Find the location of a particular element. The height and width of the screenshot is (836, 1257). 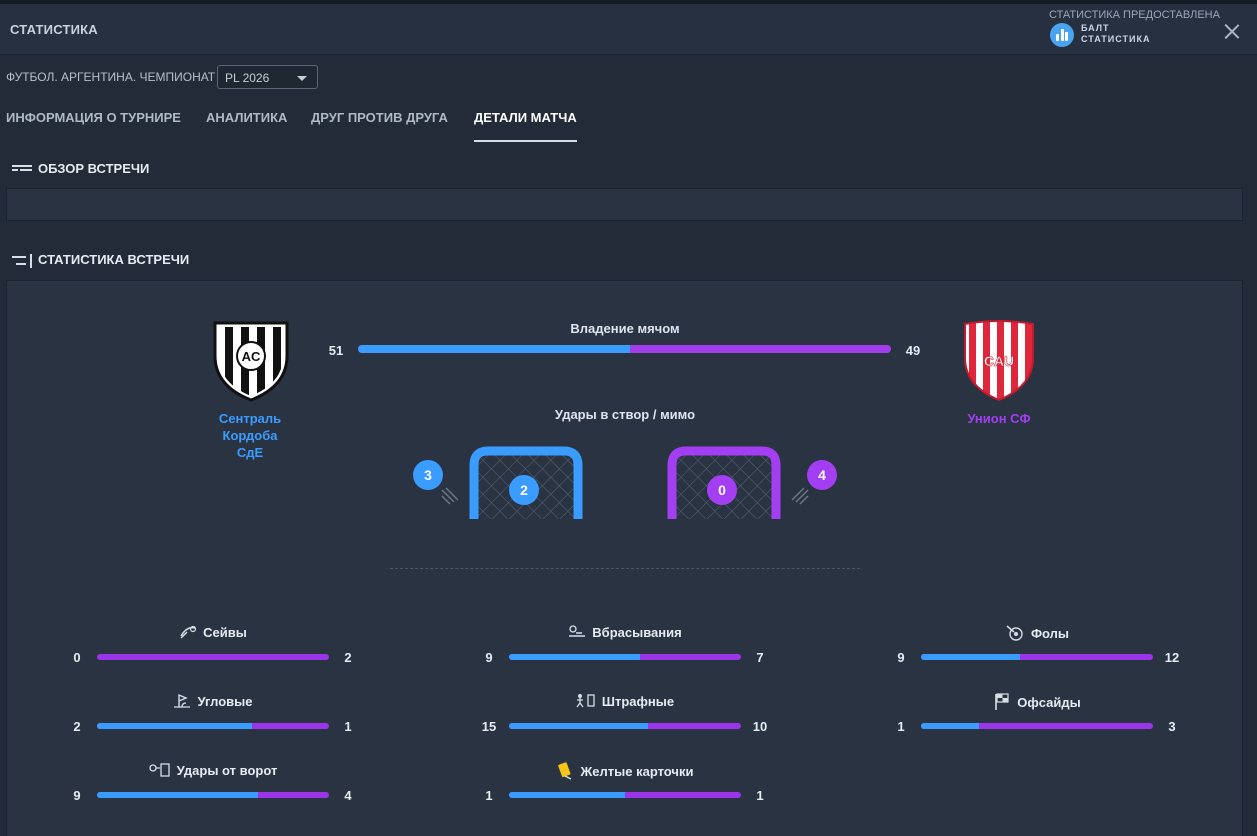

stat-label-7: Желтые карточки is located at coordinates (625, 772).